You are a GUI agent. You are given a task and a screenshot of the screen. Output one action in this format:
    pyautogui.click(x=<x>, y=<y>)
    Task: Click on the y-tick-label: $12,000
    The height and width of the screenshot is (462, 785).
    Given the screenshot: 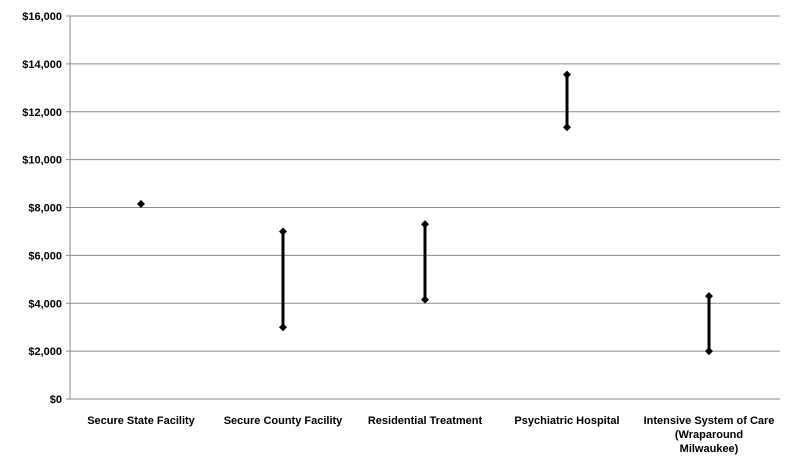 What is the action you would take?
    pyautogui.click(x=42, y=113)
    